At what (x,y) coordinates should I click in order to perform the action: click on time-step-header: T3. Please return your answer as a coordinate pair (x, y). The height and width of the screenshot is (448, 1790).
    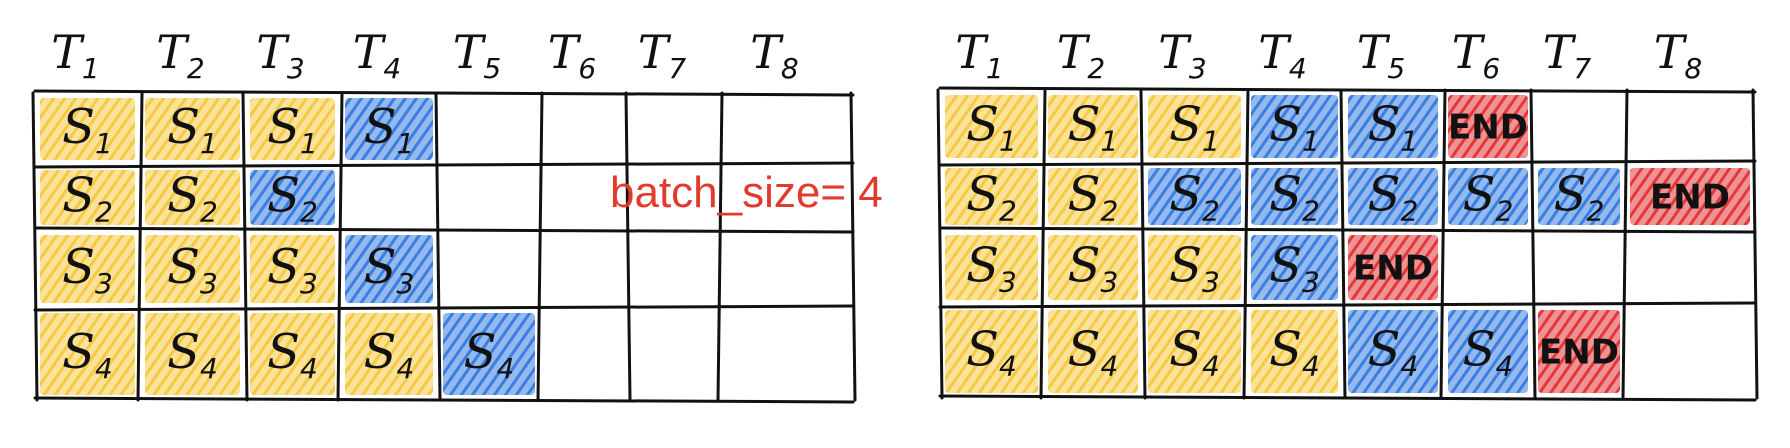
    Looking at the image, I should click on (280, 55).